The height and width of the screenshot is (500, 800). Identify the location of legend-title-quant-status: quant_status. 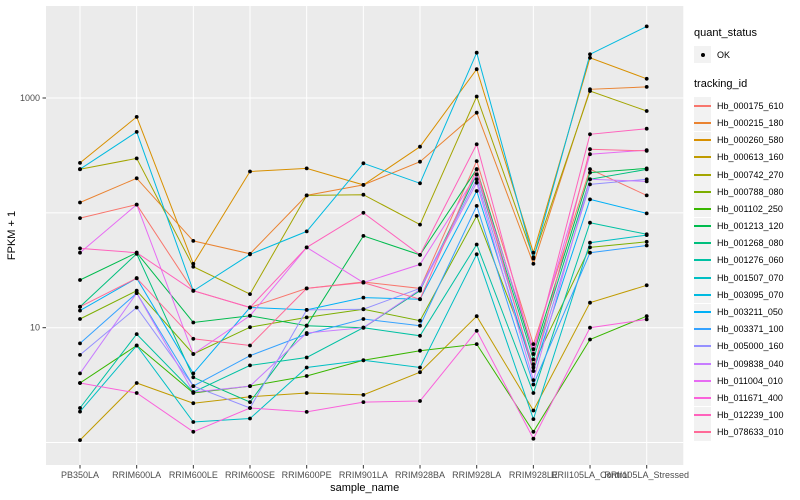
(725, 33).